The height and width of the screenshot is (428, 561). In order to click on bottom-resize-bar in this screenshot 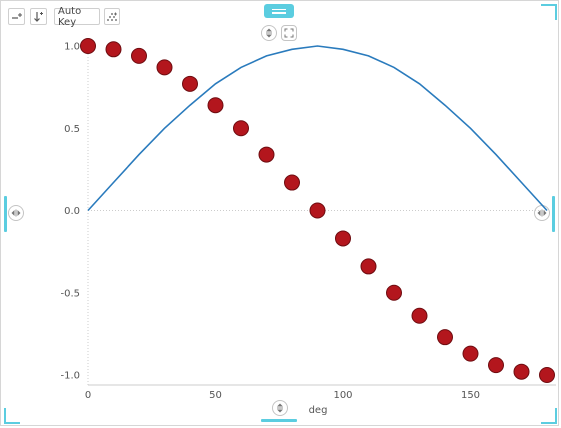, I will do `click(279, 420)`.